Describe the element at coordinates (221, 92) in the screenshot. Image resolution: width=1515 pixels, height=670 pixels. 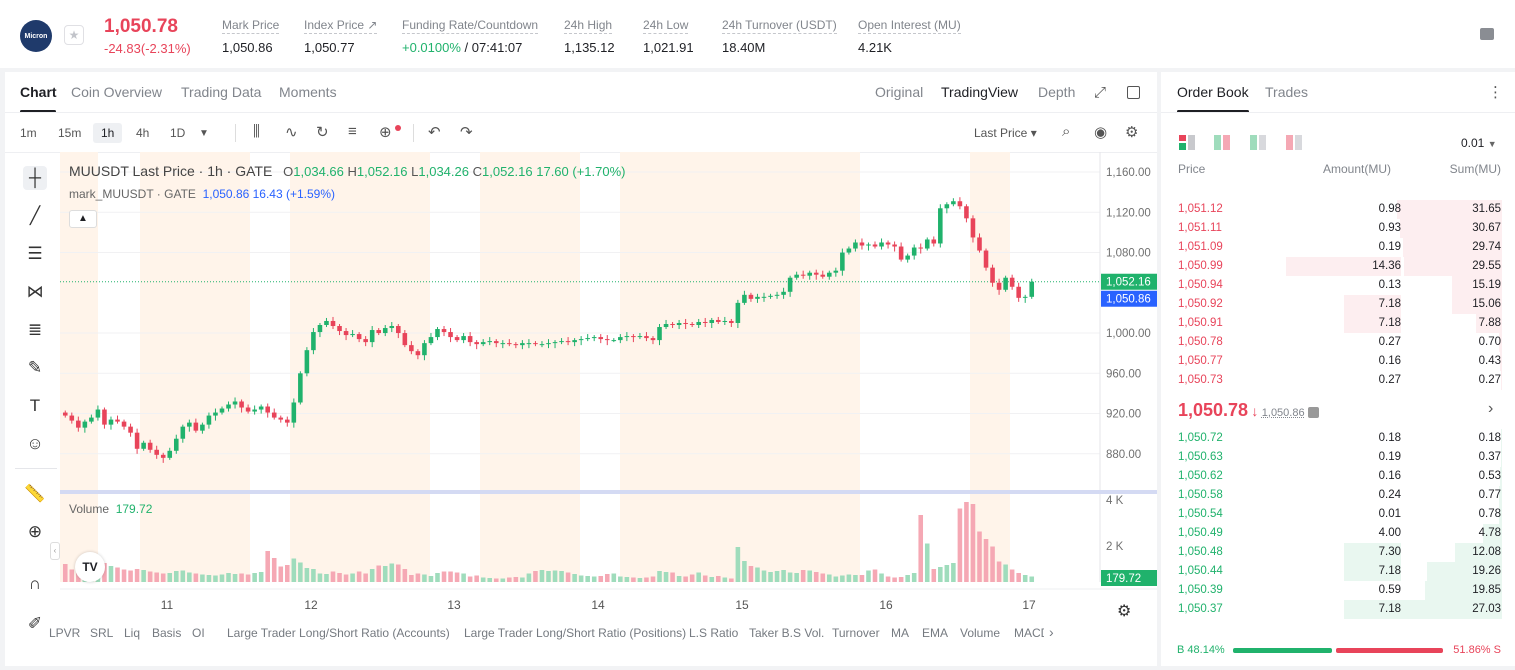
I see `tab-trading-data: Trading Data` at that location.